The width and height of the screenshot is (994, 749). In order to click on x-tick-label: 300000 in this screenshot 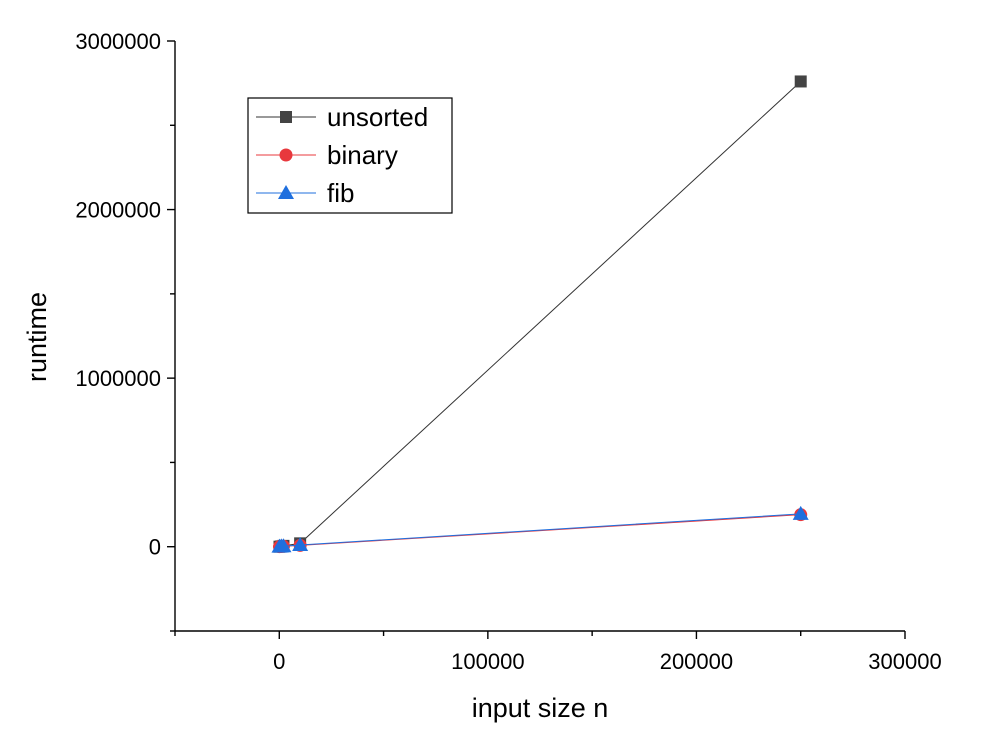, I will do `click(904, 661)`.